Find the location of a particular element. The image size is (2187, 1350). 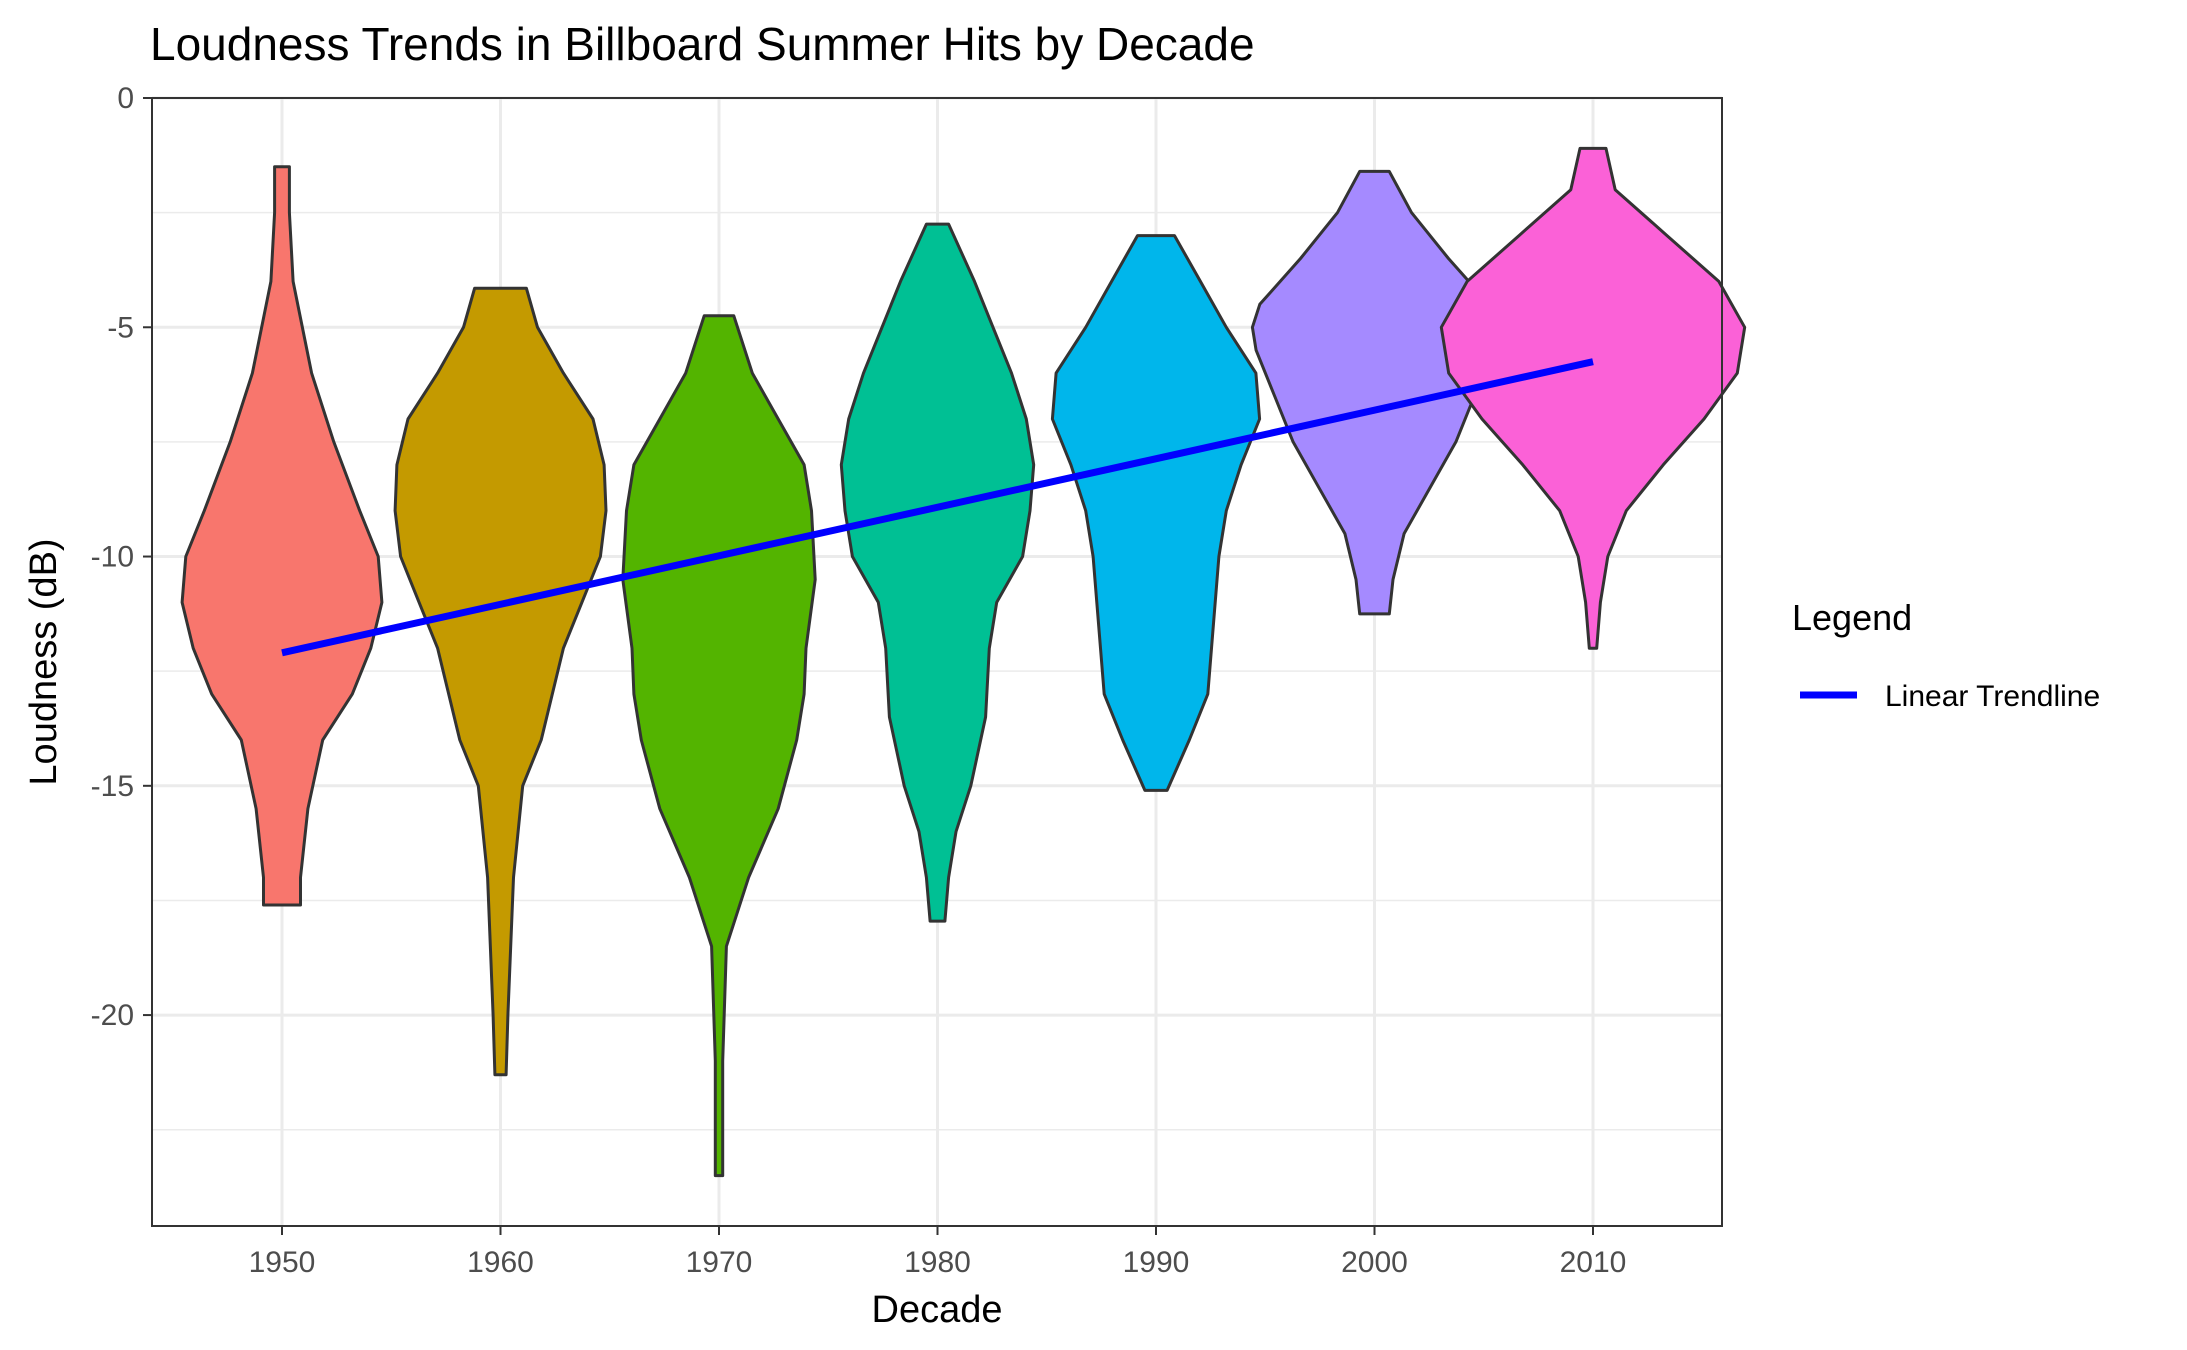

violin-1970 is located at coordinates (719, 746).